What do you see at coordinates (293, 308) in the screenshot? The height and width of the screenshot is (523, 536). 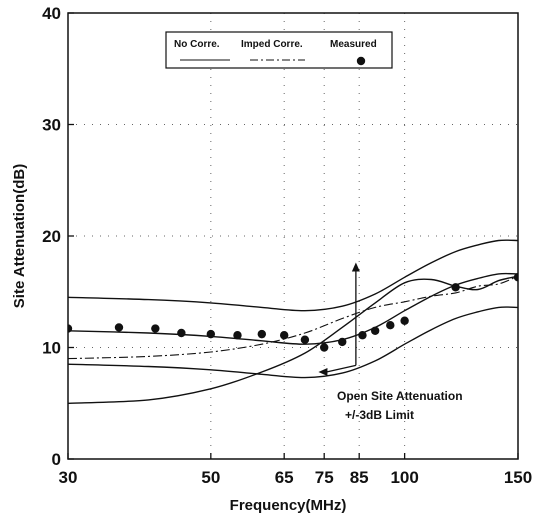 I see `series-open-site-attenuation-line` at bounding box center [293, 308].